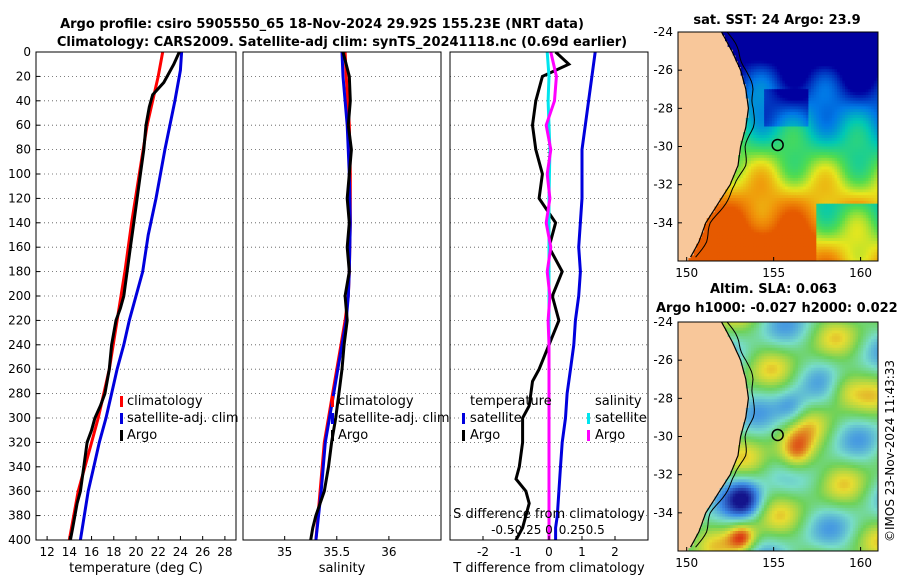 This screenshot has height=580, width=900. I want to click on argo-float-marker, so click(777, 145).